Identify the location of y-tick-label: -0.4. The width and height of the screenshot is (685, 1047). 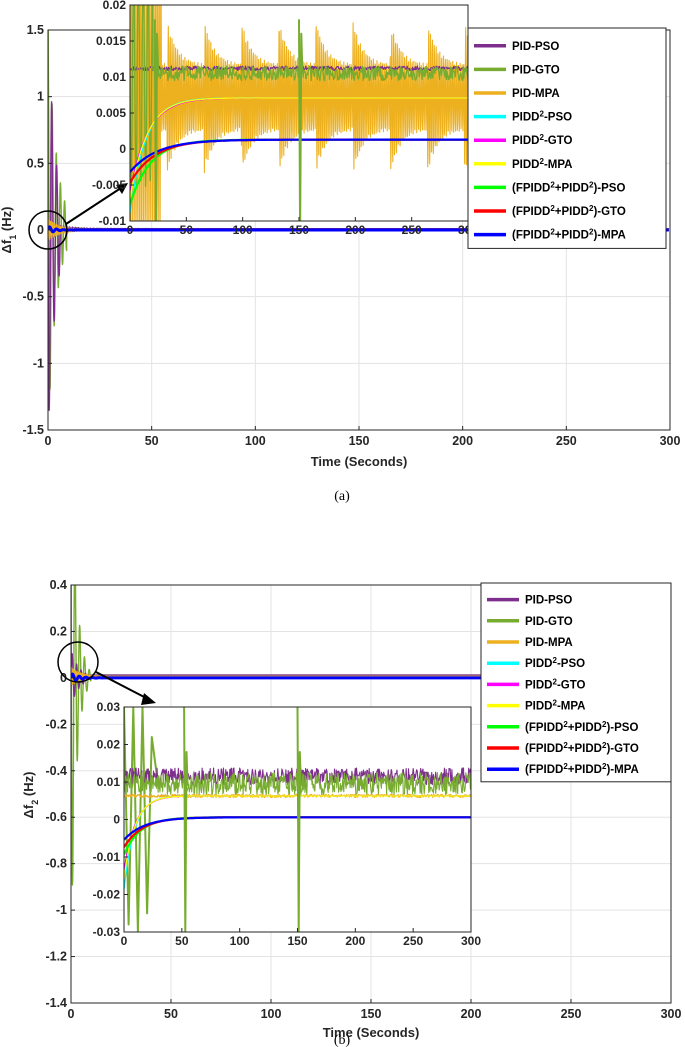
(56, 771).